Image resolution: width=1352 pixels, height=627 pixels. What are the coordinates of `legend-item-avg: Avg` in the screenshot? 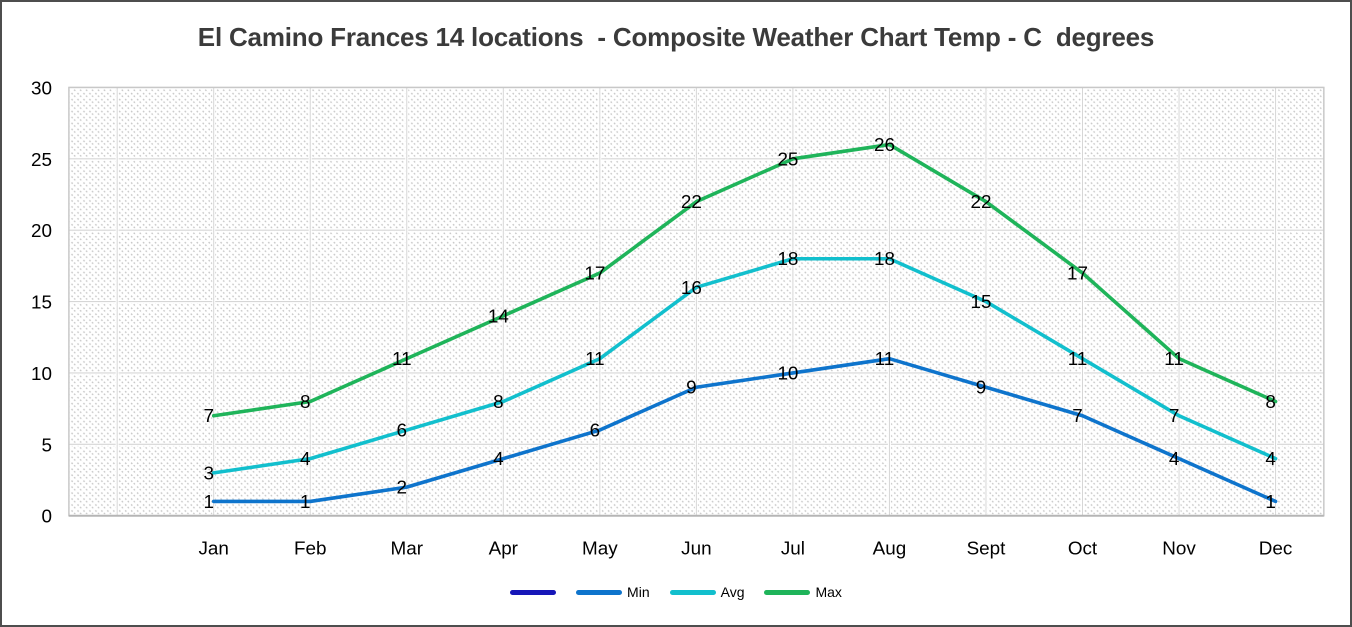 It's located at (707, 592).